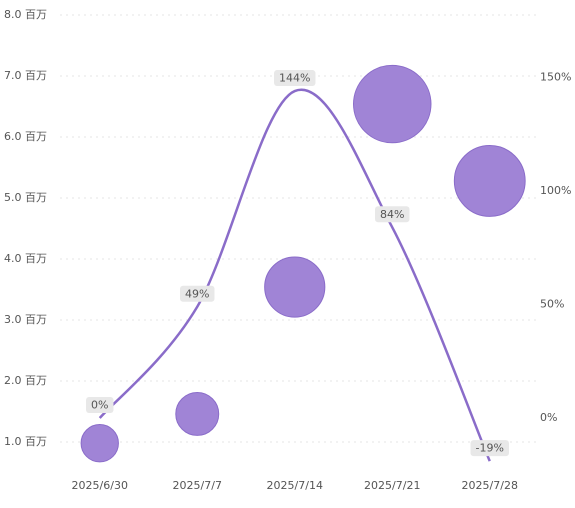 The height and width of the screenshot is (508, 575). I want to click on x-tick-label: 2025/7/14, so click(295, 485).